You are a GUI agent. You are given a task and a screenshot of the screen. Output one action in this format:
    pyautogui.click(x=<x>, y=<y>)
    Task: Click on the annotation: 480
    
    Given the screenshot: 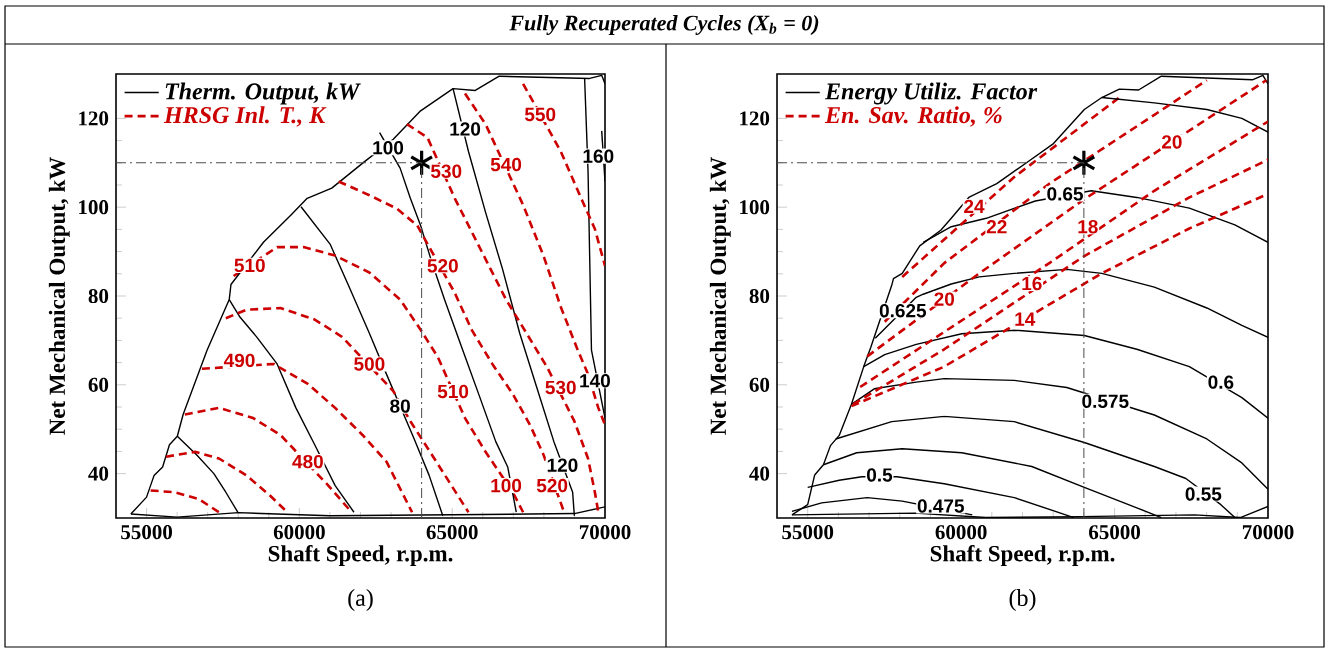 What is the action you would take?
    pyautogui.click(x=307, y=461)
    